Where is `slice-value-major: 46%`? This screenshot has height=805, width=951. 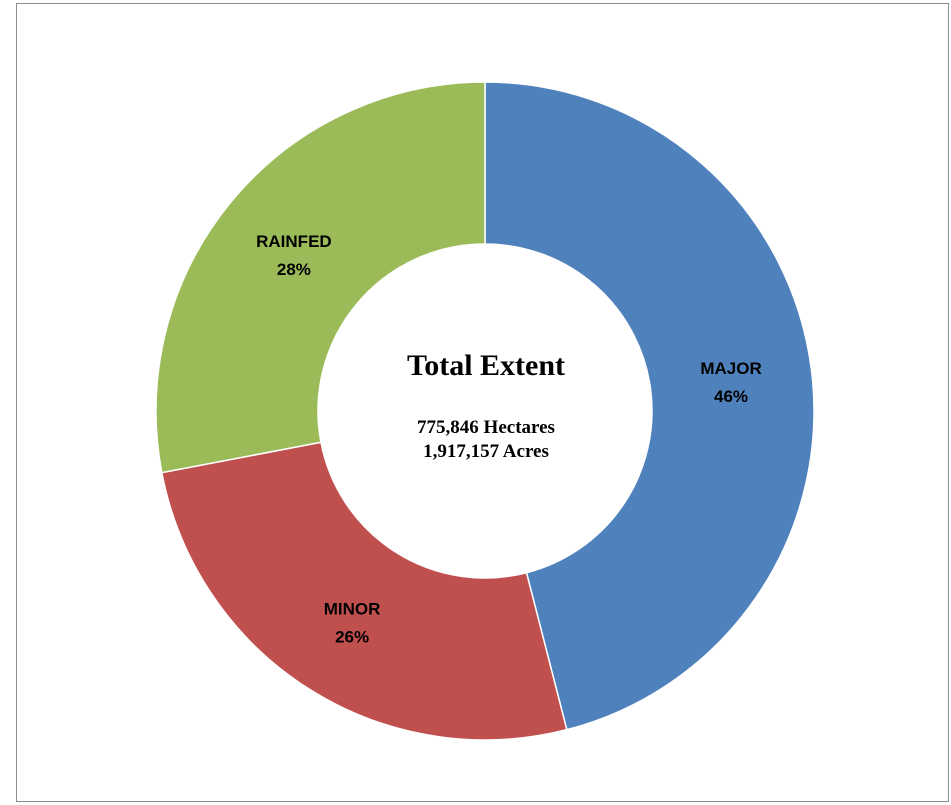 slice-value-major: 46% is located at coordinates (731, 396).